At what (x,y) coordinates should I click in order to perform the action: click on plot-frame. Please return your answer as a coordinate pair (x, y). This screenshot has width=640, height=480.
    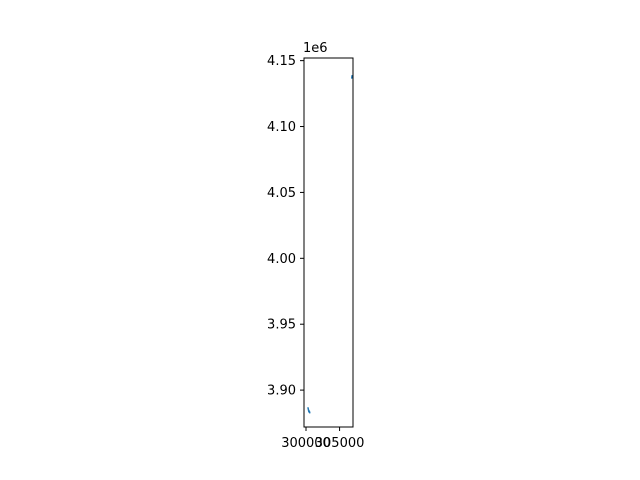
    Looking at the image, I should click on (328, 242).